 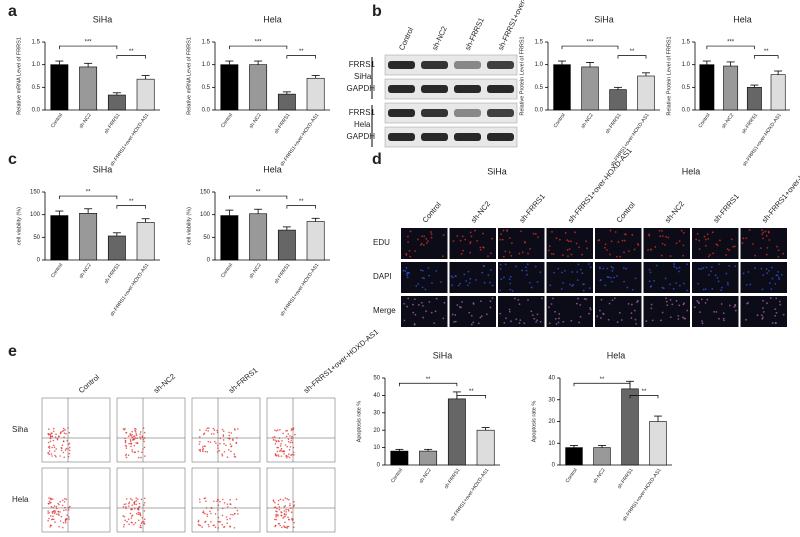 What do you see at coordinates (500, 89) in the screenshot?
I see `blot-band` at bounding box center [500, 89].